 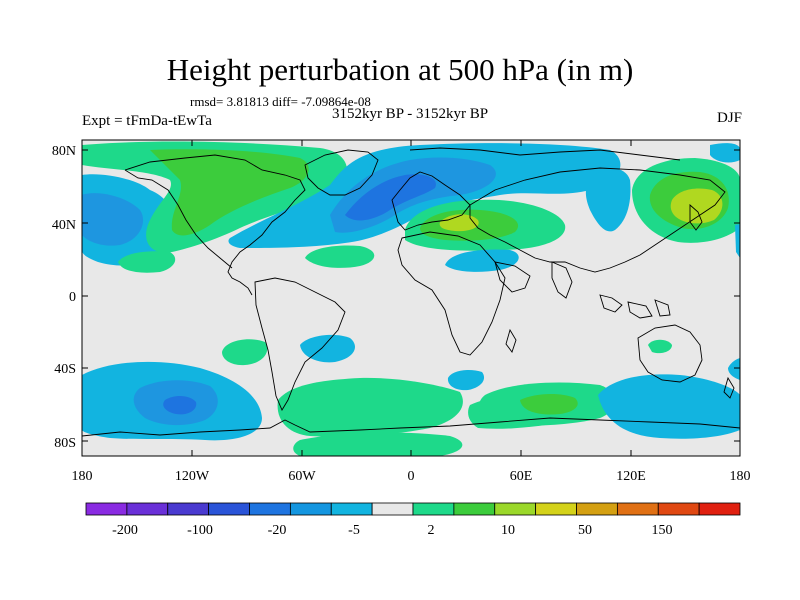 What do you see at coordinates (508, 530) in the screenshot?
I see `colorbar-label: 10` at bounding box center [508, 530].